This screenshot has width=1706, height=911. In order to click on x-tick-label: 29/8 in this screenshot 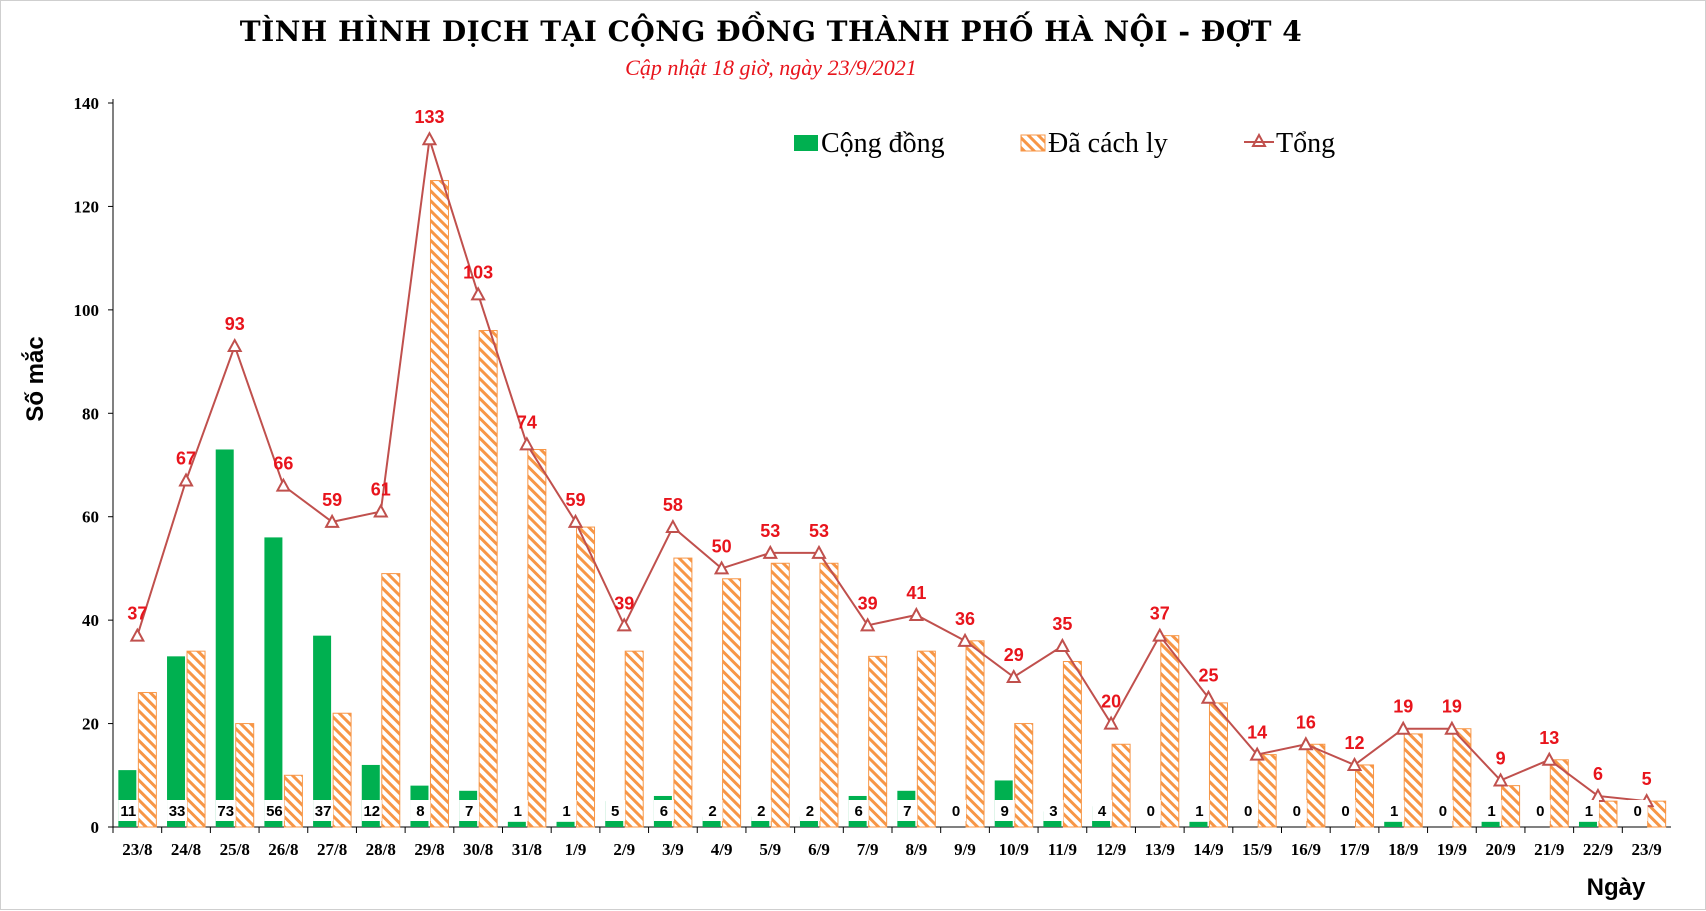, I will do `click(429, 849)`.